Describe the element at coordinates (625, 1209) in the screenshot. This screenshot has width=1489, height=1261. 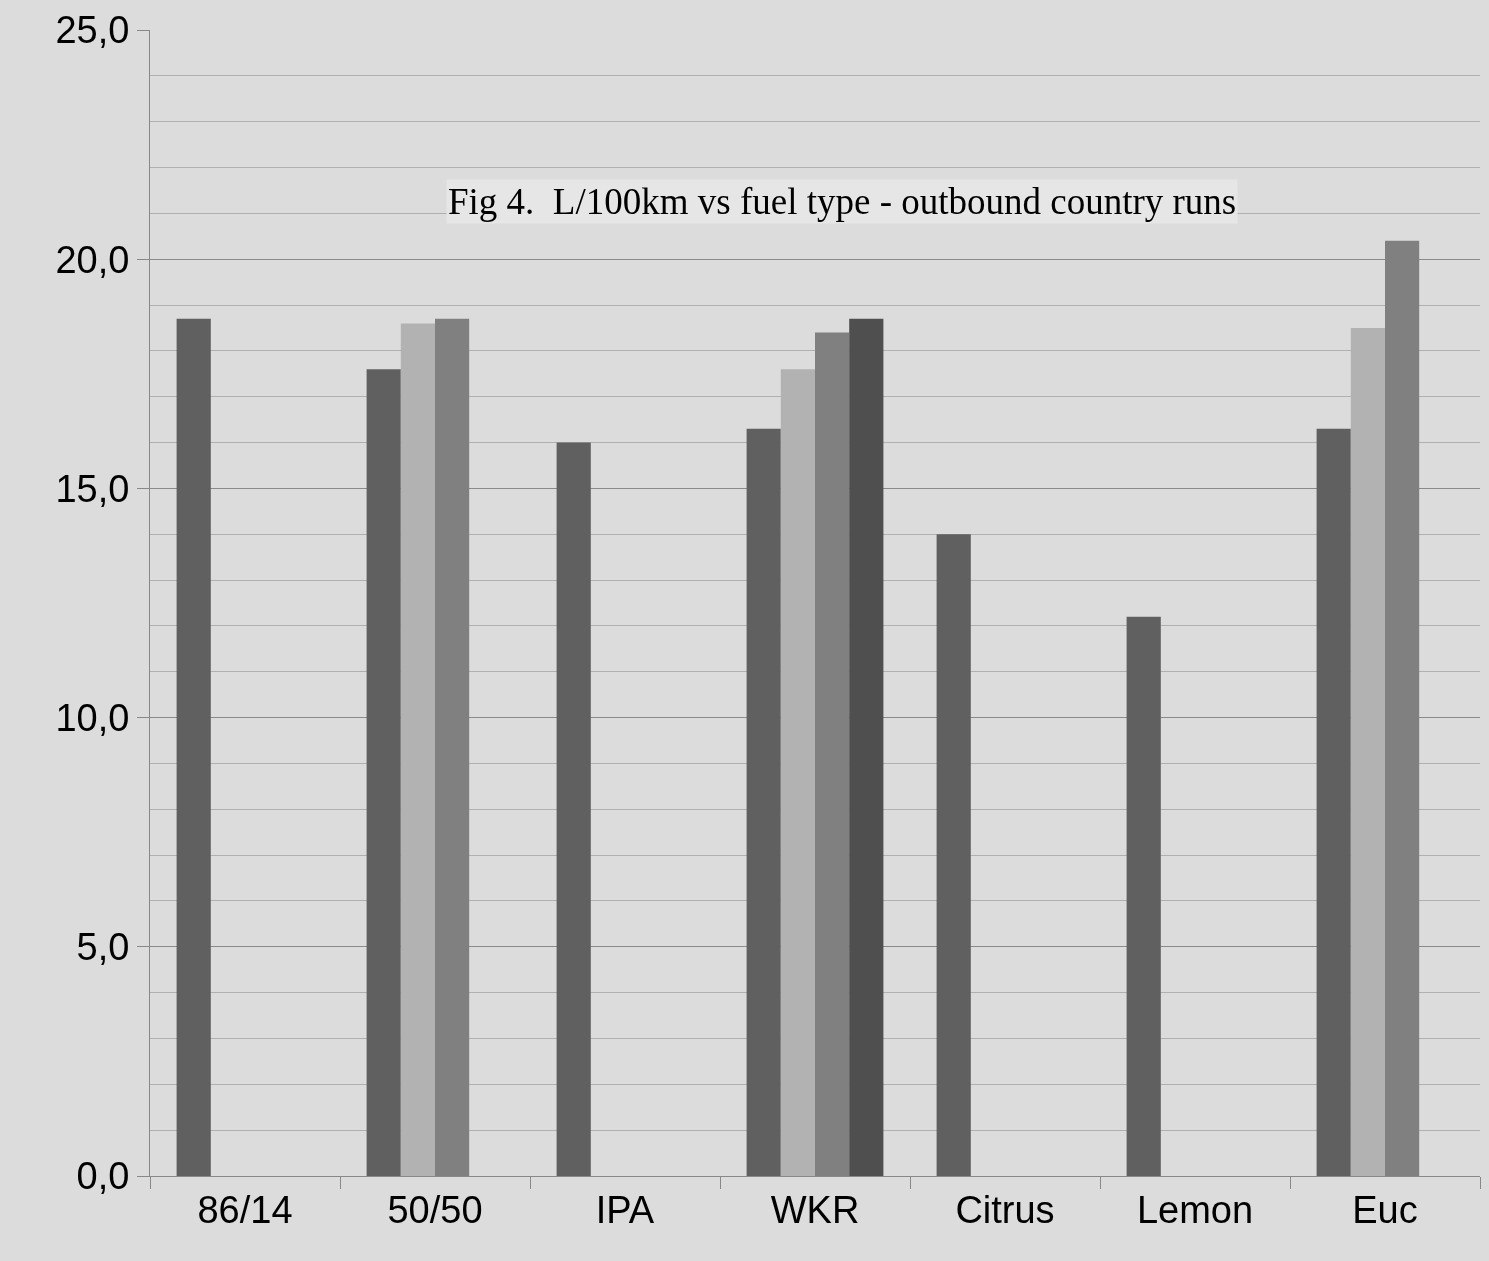
I see `x-tick-label: IPA` at that location.